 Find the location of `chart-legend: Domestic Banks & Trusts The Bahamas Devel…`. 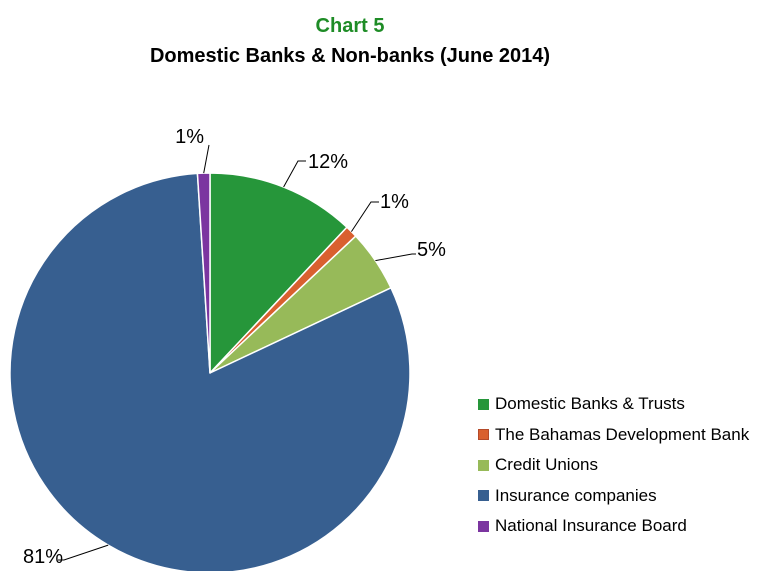

chart-legend: Domestic Banks & Trusts The Bahamas Devel… is located at coordinates (613, 465).